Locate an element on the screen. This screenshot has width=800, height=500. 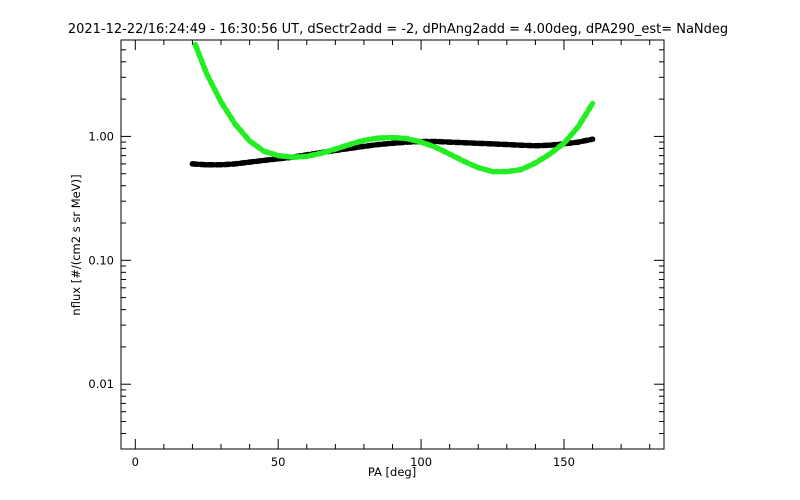
x-tick-label: 50 is located at coordinates (278, 462).